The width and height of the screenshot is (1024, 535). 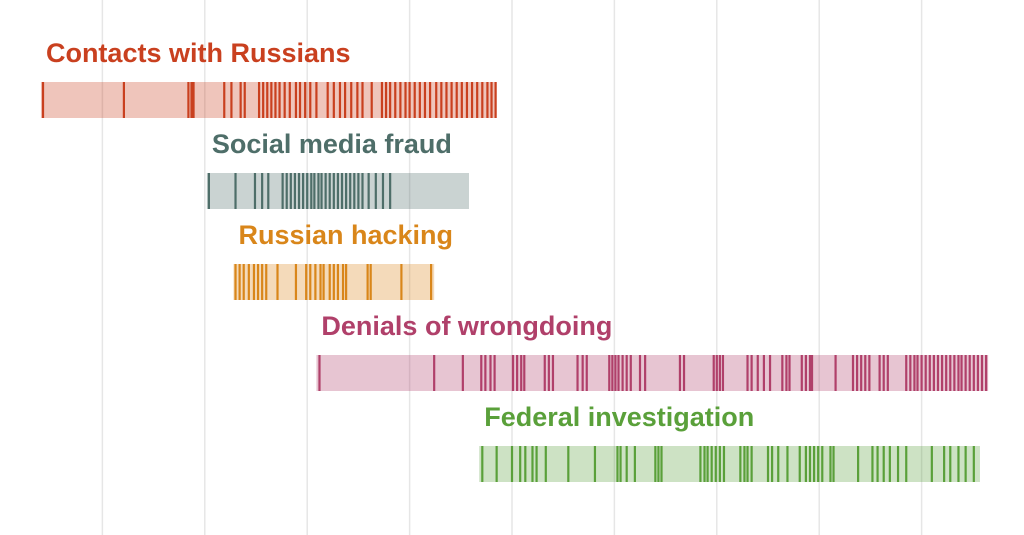 I want to click on series-label: Russian hacking, so click(x=345, y=235).